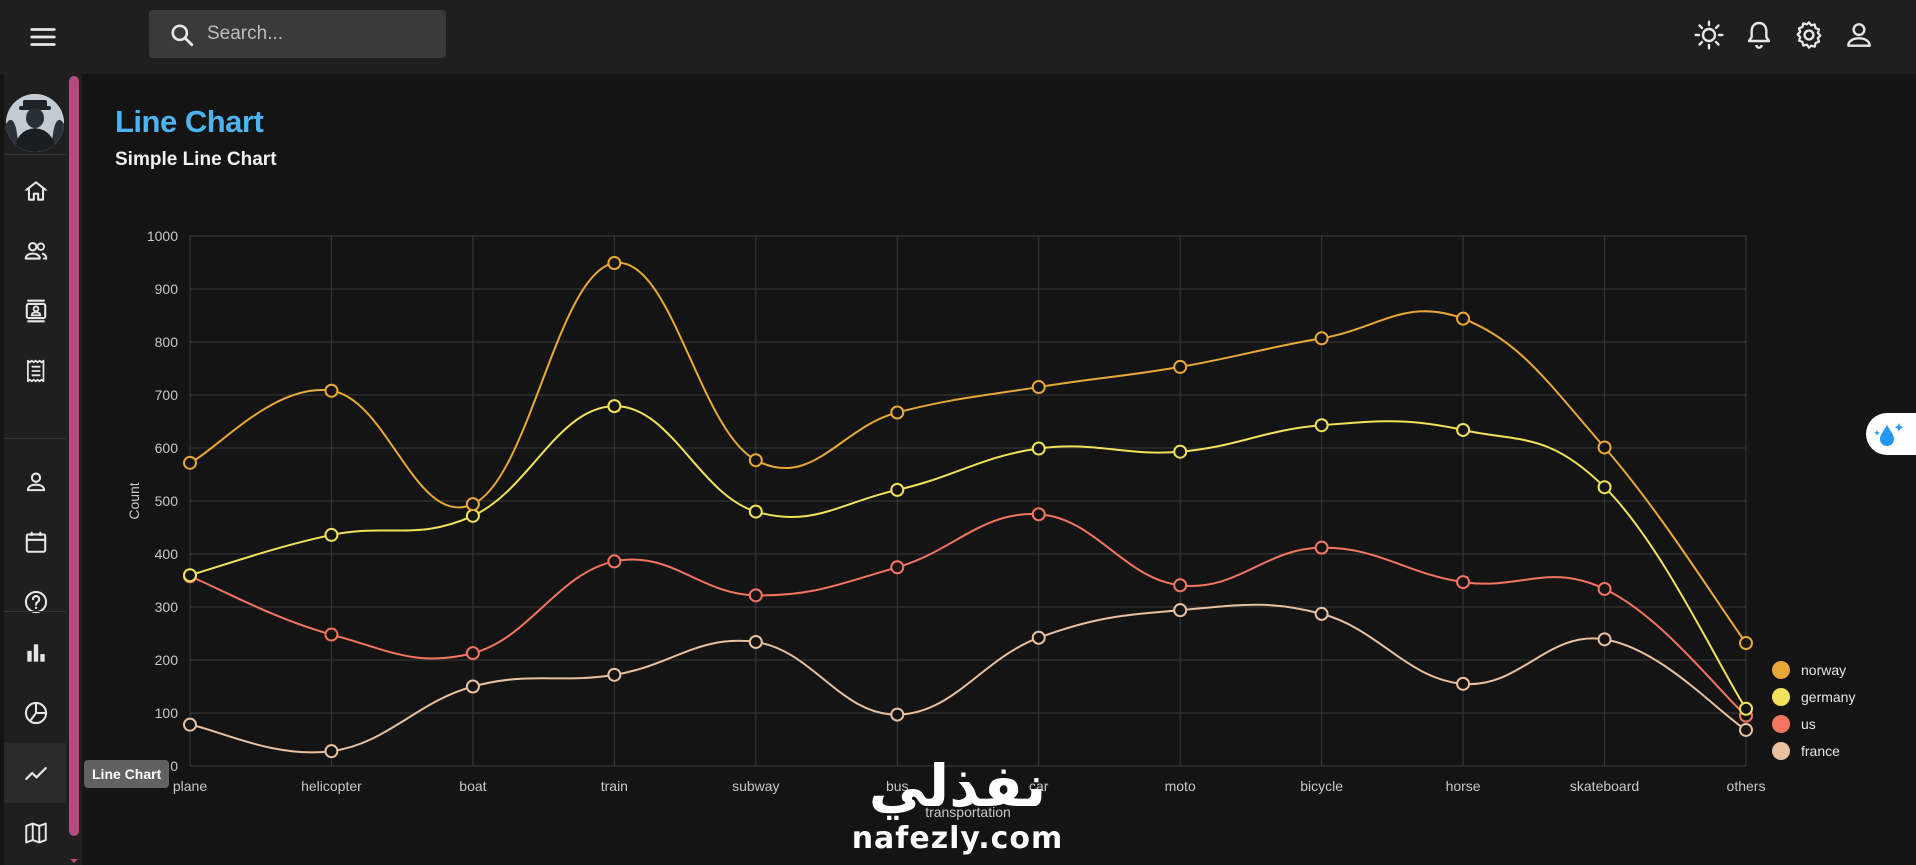  What do you see at coordinates (167, 395) in the screenshot?
I see `y-tick-label: 700` at bounding box center [167, 395].